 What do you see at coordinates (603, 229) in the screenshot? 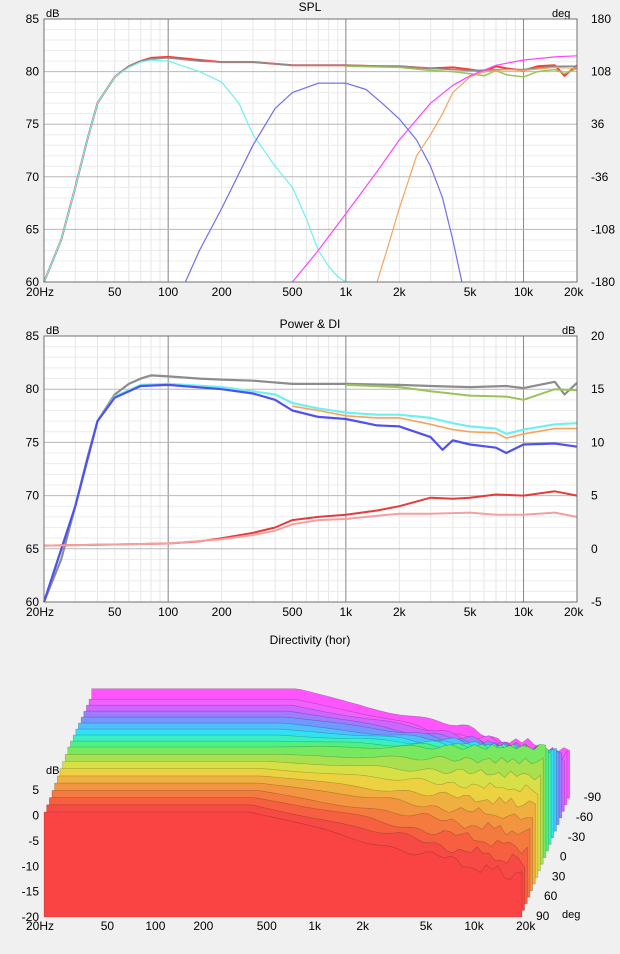
I see `spl-y2-tick-label: -108` at bounding box center [603, 229].